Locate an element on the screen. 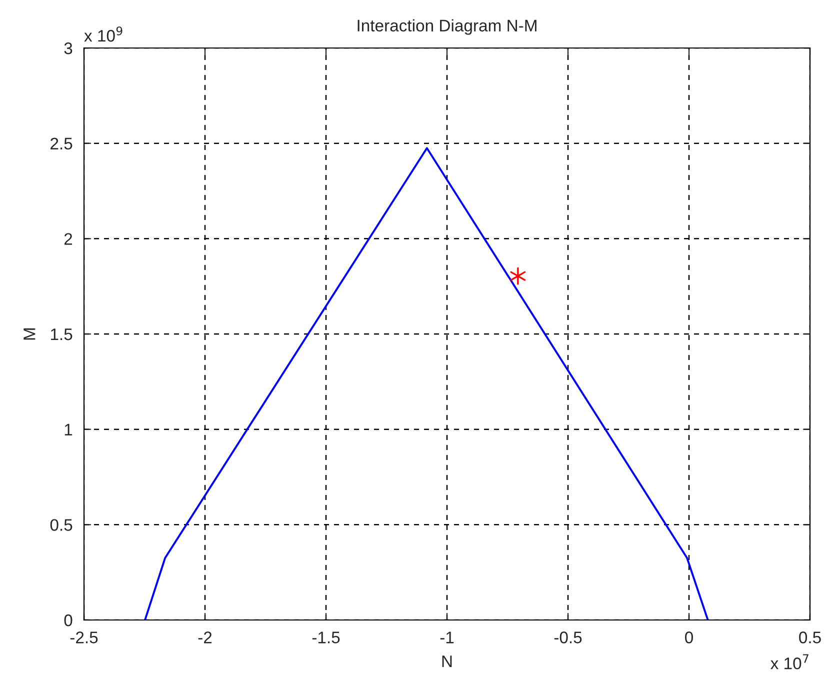 This screenshot has width=826, height=691. x-tick-label: -1.5 is located at coordinates (326, 638).